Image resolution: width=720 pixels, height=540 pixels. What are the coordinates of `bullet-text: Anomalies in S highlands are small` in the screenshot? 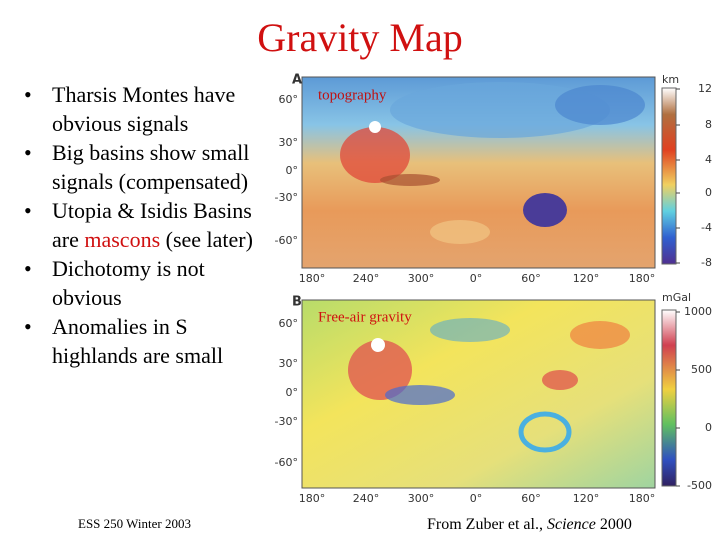 It's located at (138, 341).